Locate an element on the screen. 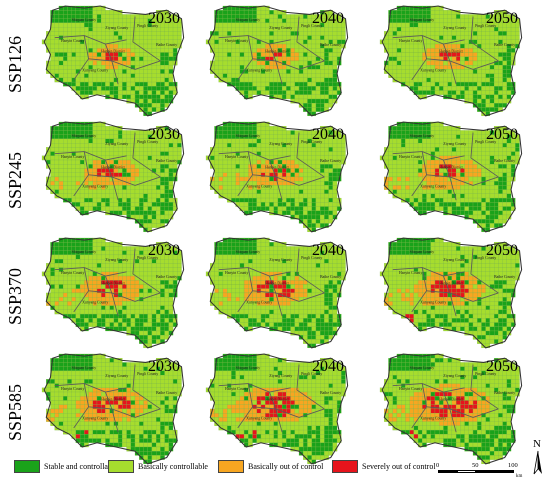  county-label: Baihe County is located at coordinates (166, 161).